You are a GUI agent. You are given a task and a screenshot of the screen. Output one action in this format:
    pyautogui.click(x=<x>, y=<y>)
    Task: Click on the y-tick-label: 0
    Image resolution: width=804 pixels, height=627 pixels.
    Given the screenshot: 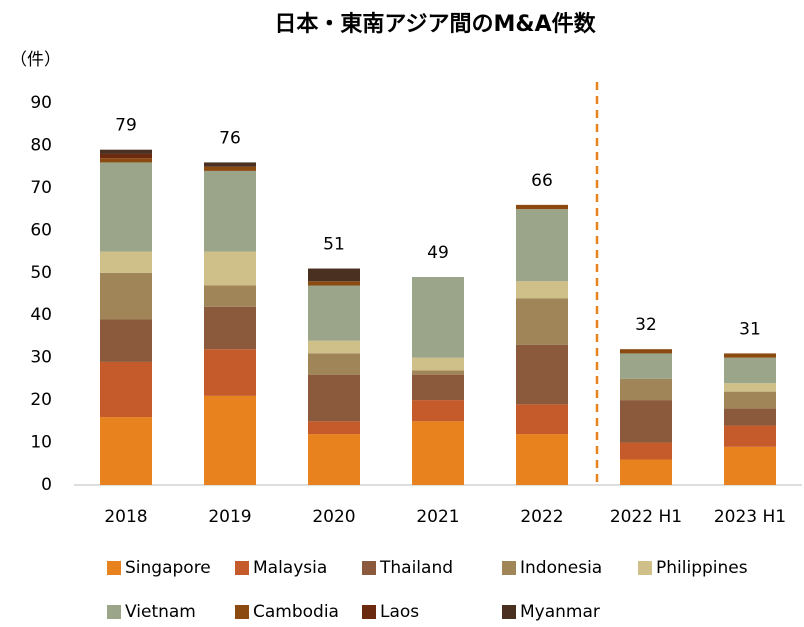 What is the action you would take?
    pyautogui.click(x=46, y=485)
    